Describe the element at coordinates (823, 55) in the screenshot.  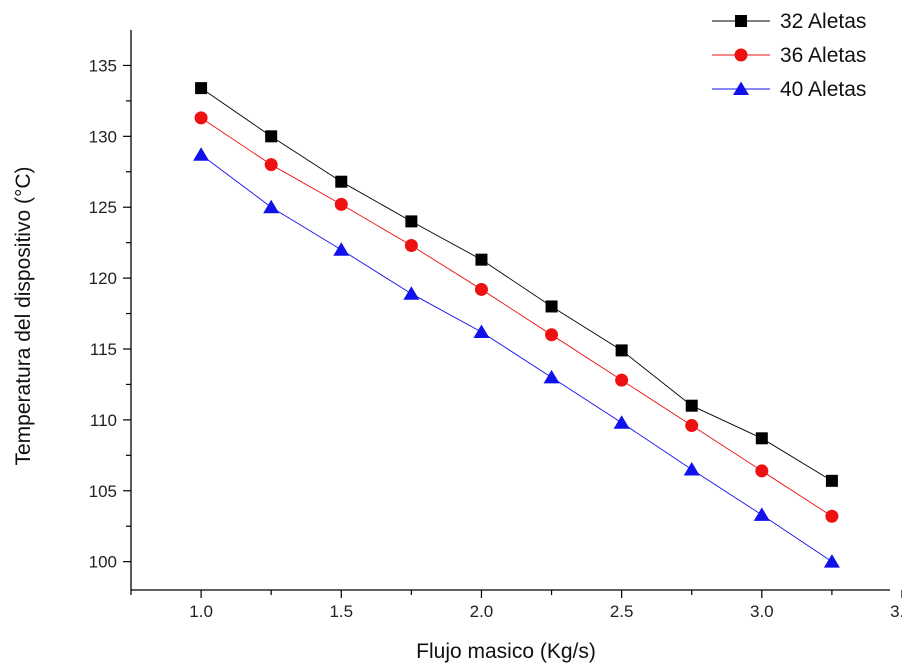
I see `legend-label: 36 Aletas` at that location.